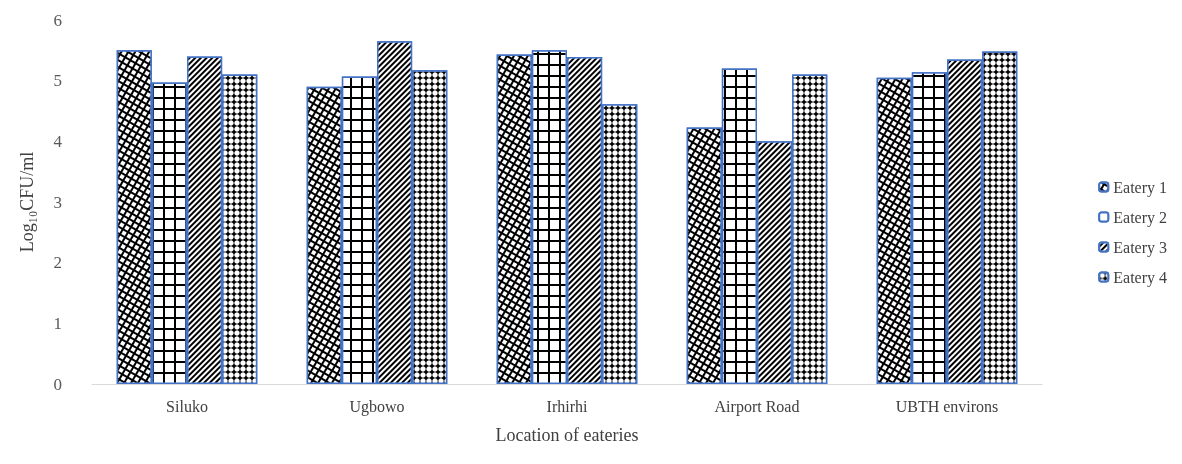  Describe the element at coordinates (567, 406) in the screenshot. I see `x-tick-label: Irhirhi` at that location.